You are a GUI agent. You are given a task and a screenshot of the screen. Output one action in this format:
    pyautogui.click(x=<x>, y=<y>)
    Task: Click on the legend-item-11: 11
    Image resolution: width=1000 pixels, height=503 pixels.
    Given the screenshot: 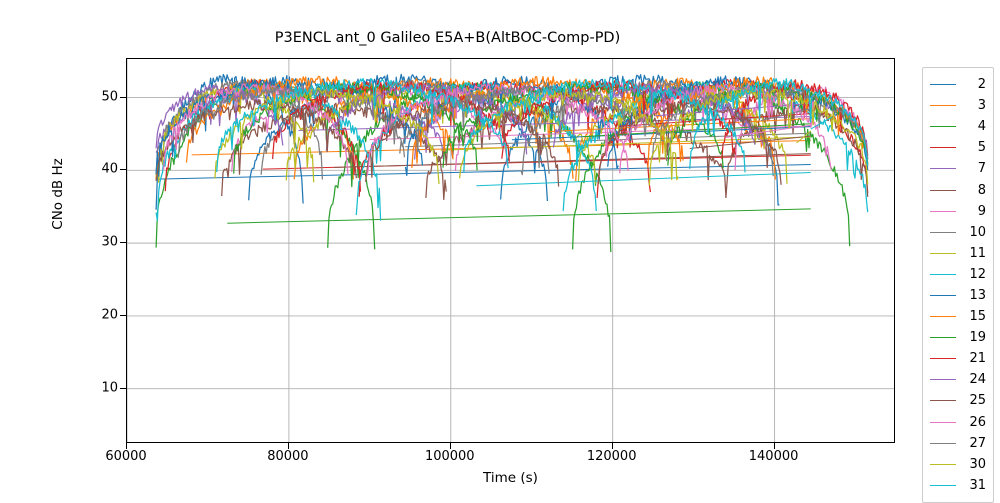 What is the action you would take?
    pyautogui.click(x=958, y=253)
    